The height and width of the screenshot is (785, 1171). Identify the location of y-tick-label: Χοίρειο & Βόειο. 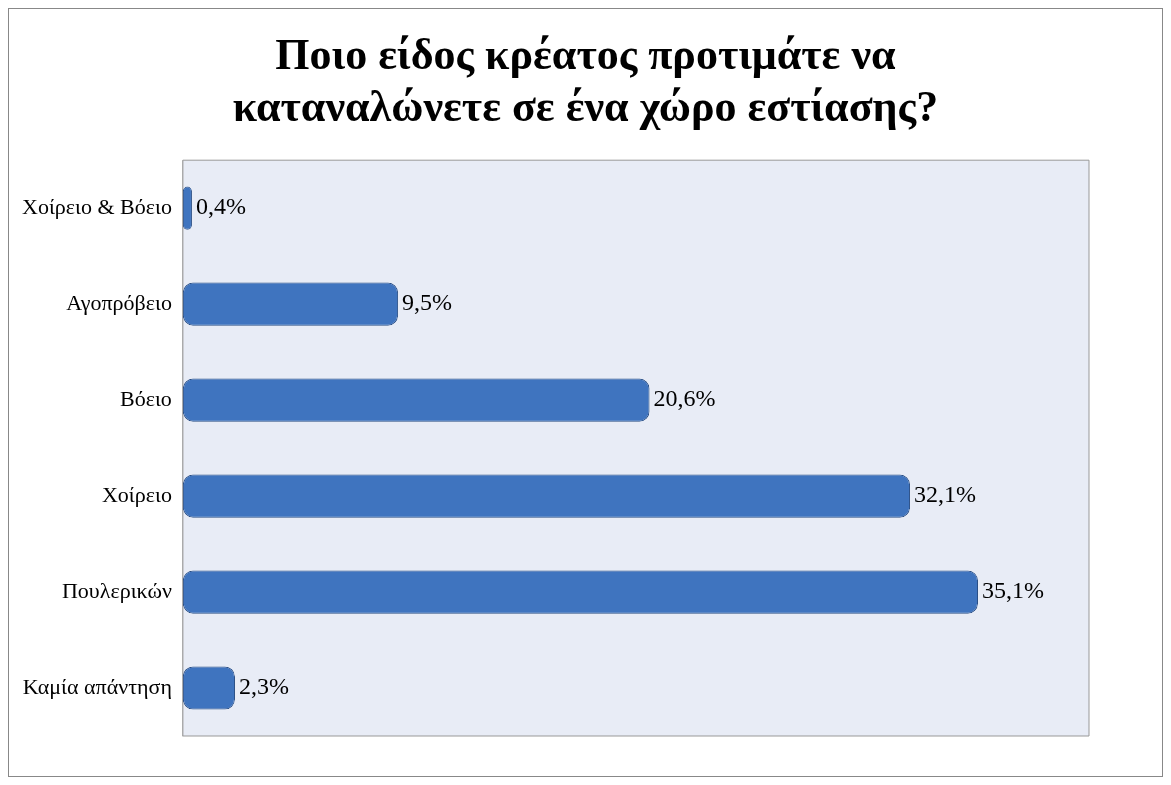
(97, 206).